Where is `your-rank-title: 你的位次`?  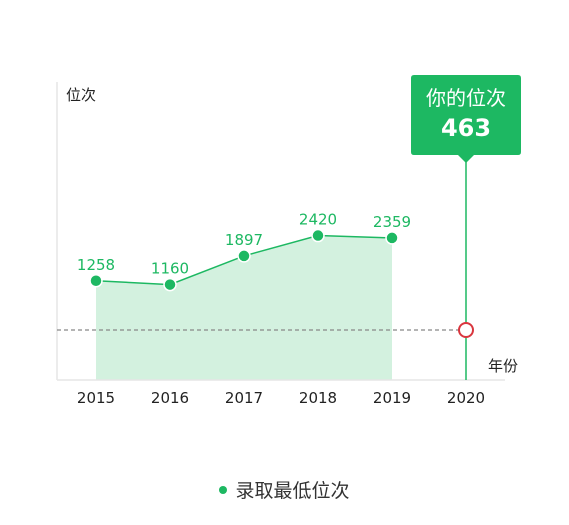
your-rank-title: 你的位次 is located at coordinates (466, 98).